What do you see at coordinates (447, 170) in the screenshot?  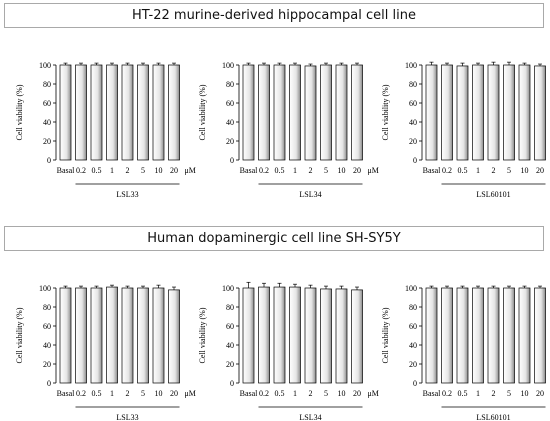 I see `chart-2-x-tick-label-1: 0.2` at bounding box center [447, 170].